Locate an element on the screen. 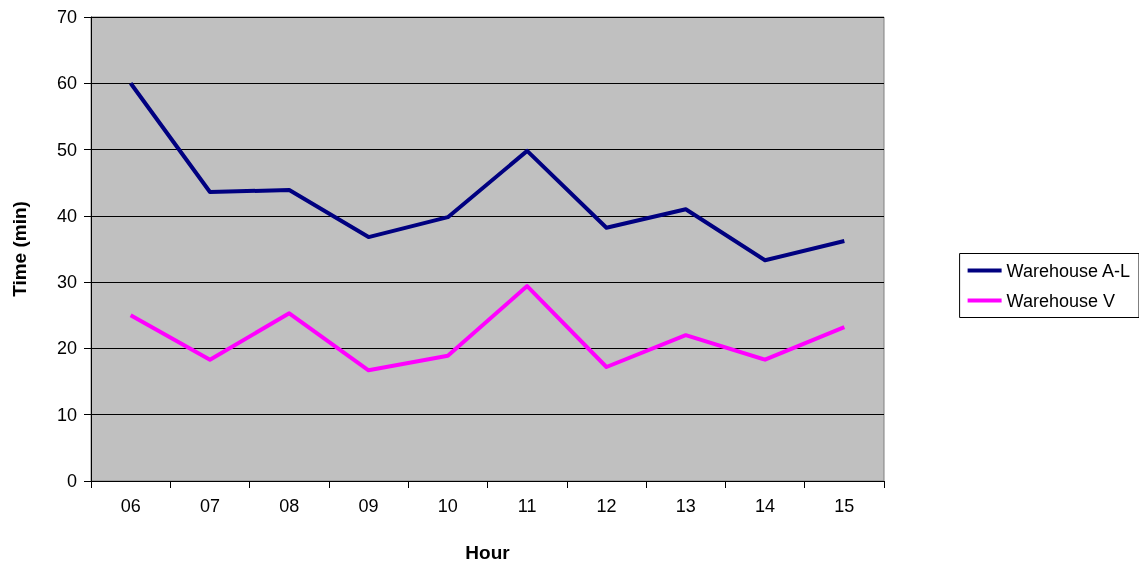 This screenshot has height=571, width=1139. y-tick-label: 50 is located at coordinates (66, 149).